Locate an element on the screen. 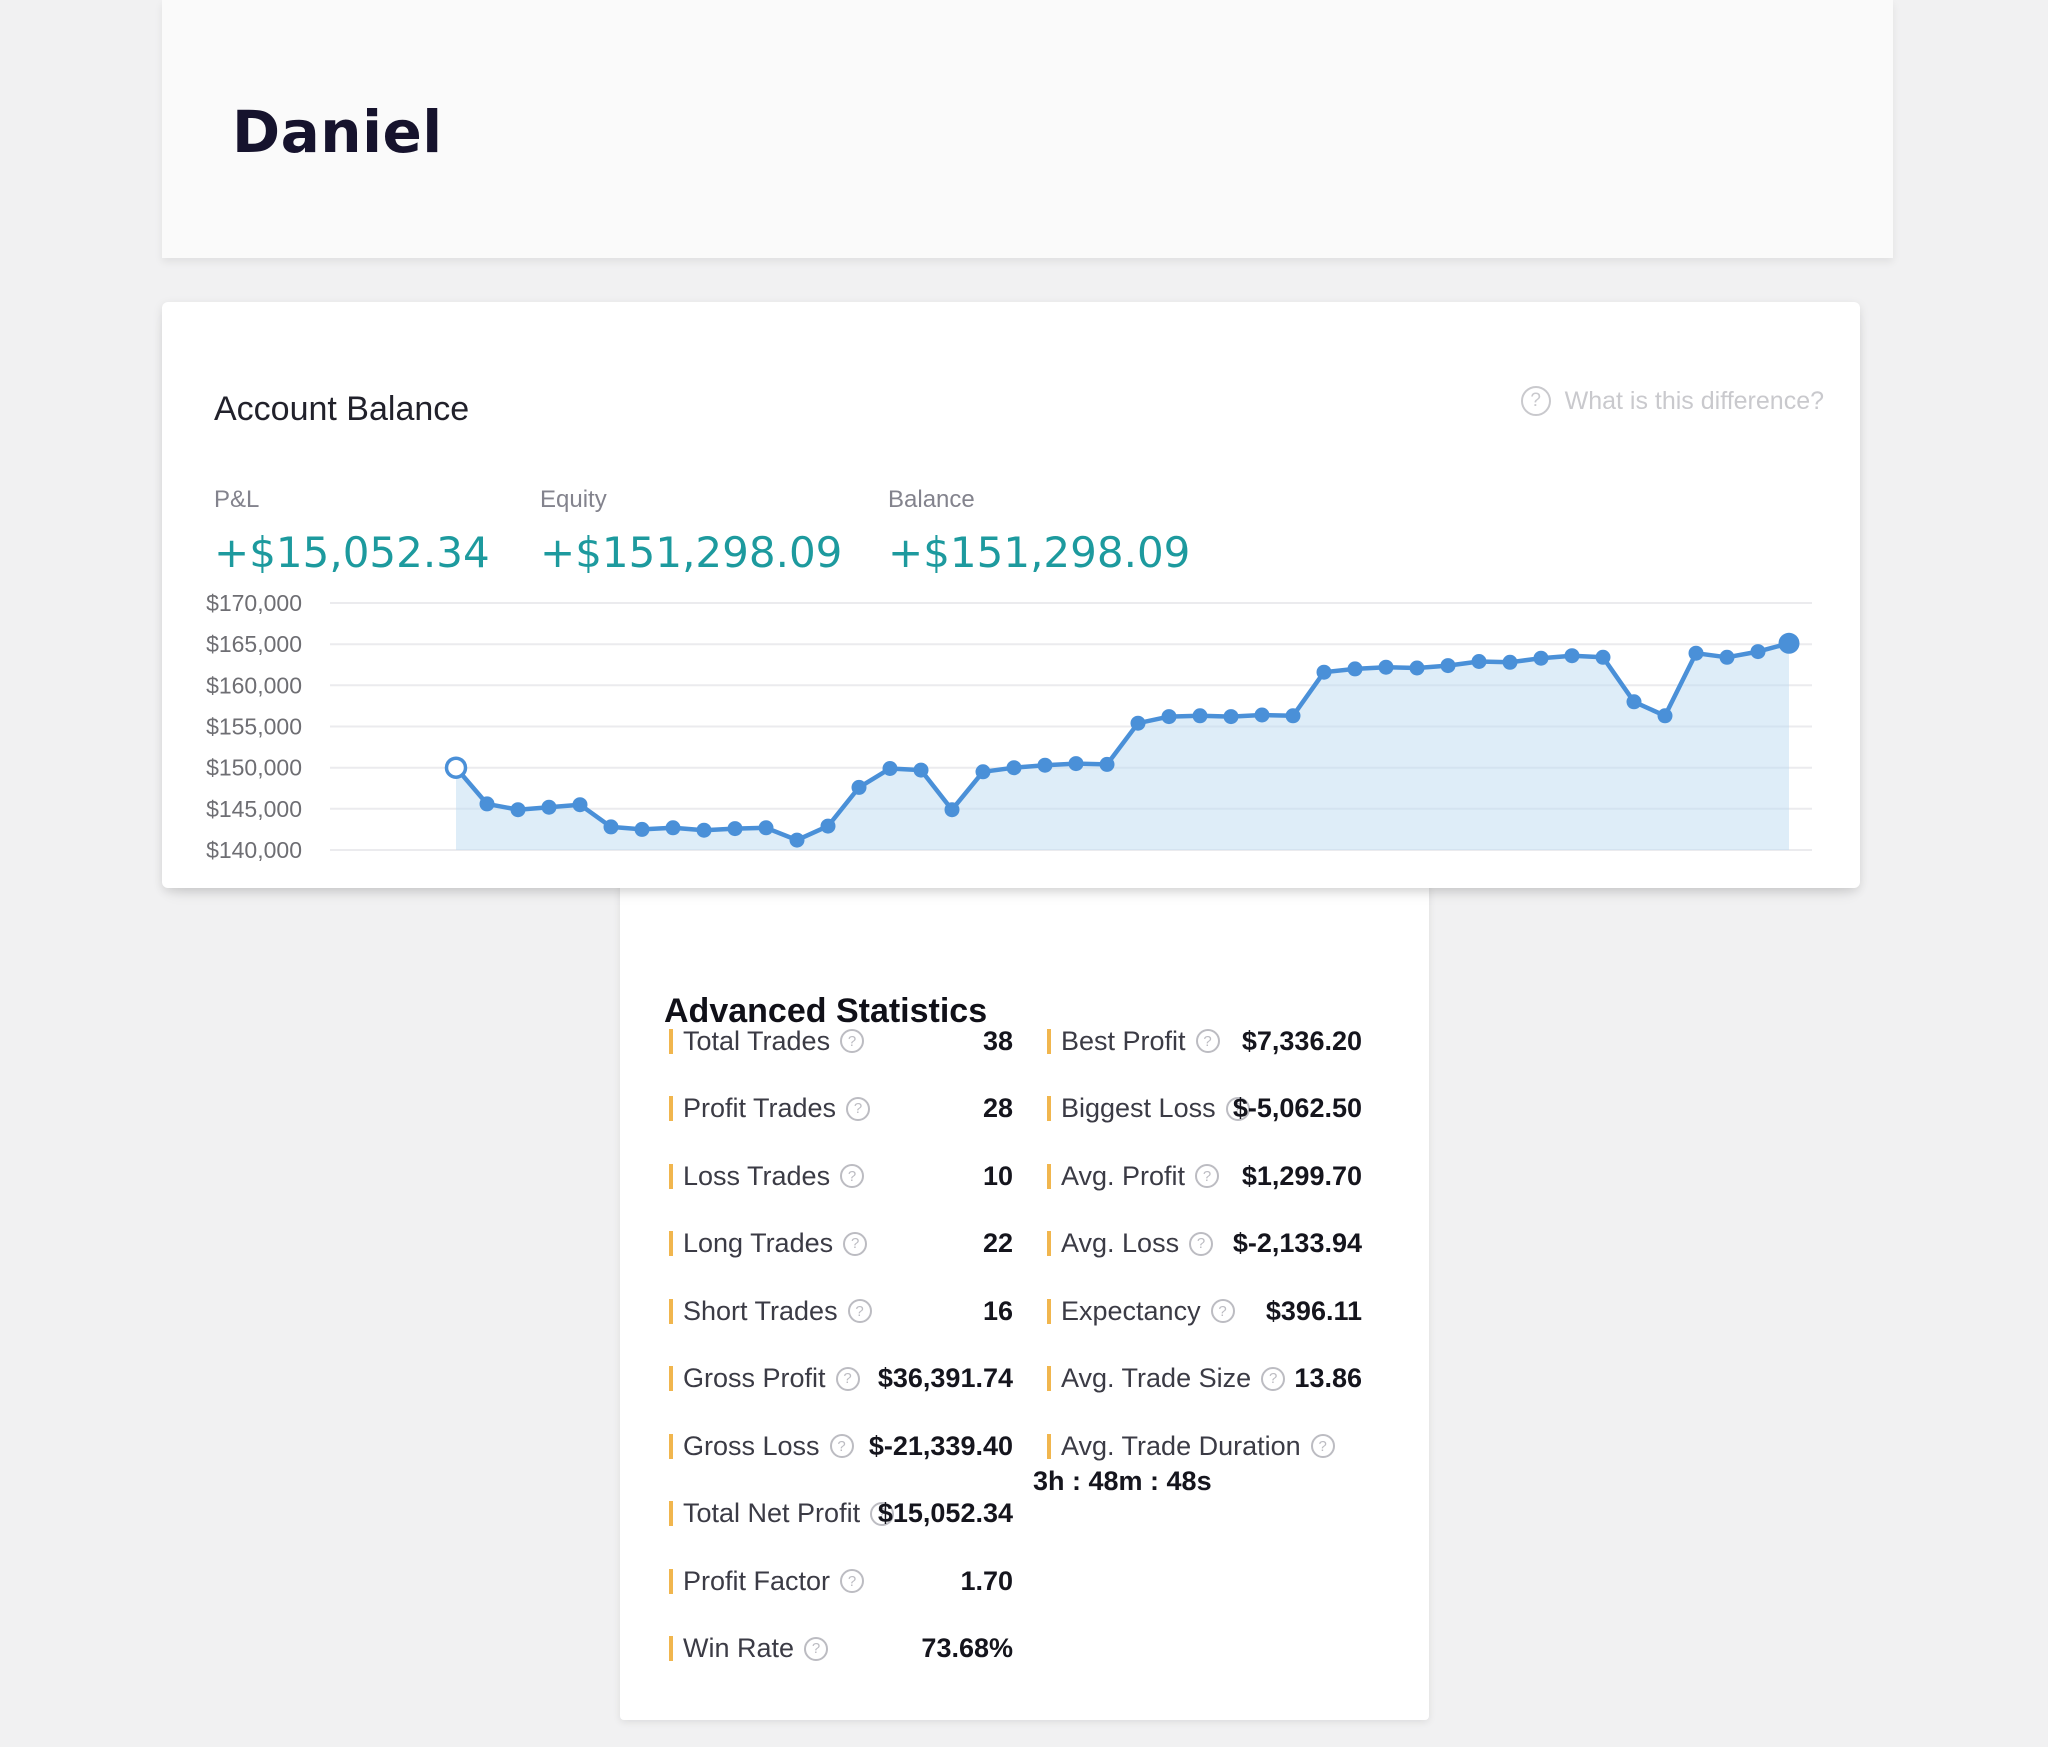 The image size is (2048, 1747). stat-row-biggest-loss: Biggest Loss? $-5,062.50 is located at coordinates (1204, 1109).